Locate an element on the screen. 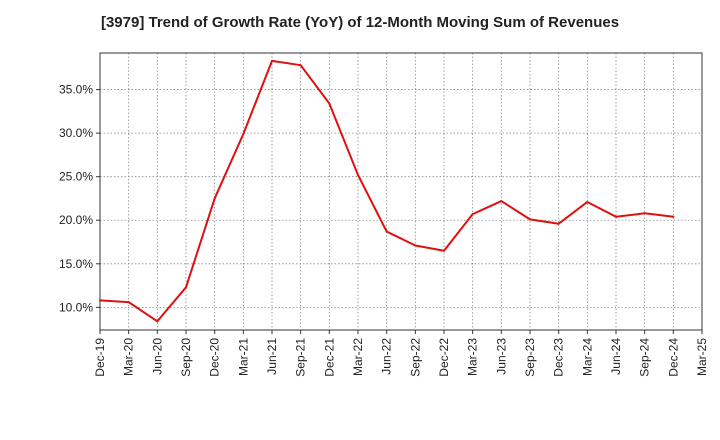  x-tick-label: Mar-21 is located at coordinates (243, 357).